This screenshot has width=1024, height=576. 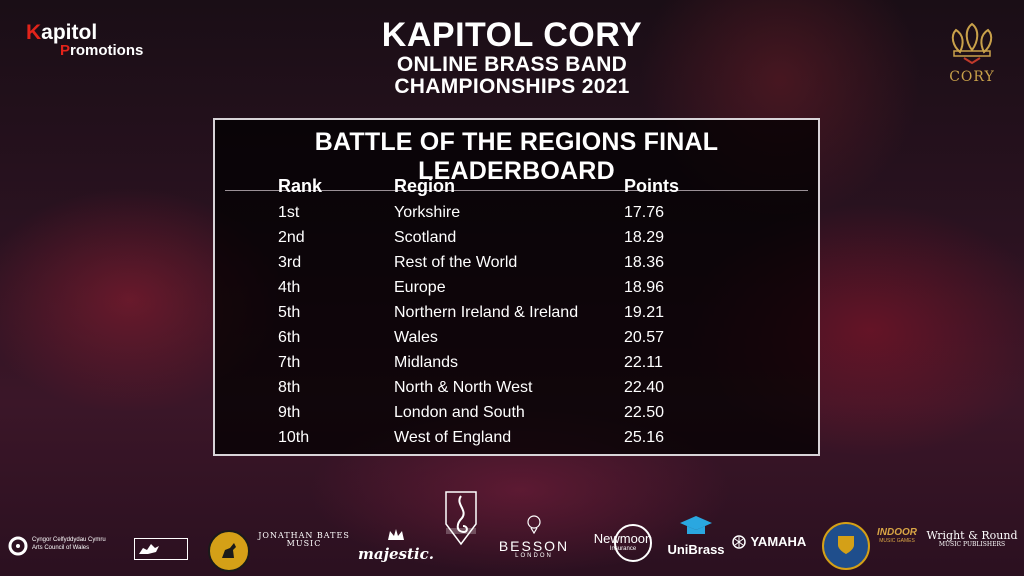 What do you see at coordinates (453, 437) in the screenshot?
I see `region-cell: West of England` at bounding box center [453, 437].